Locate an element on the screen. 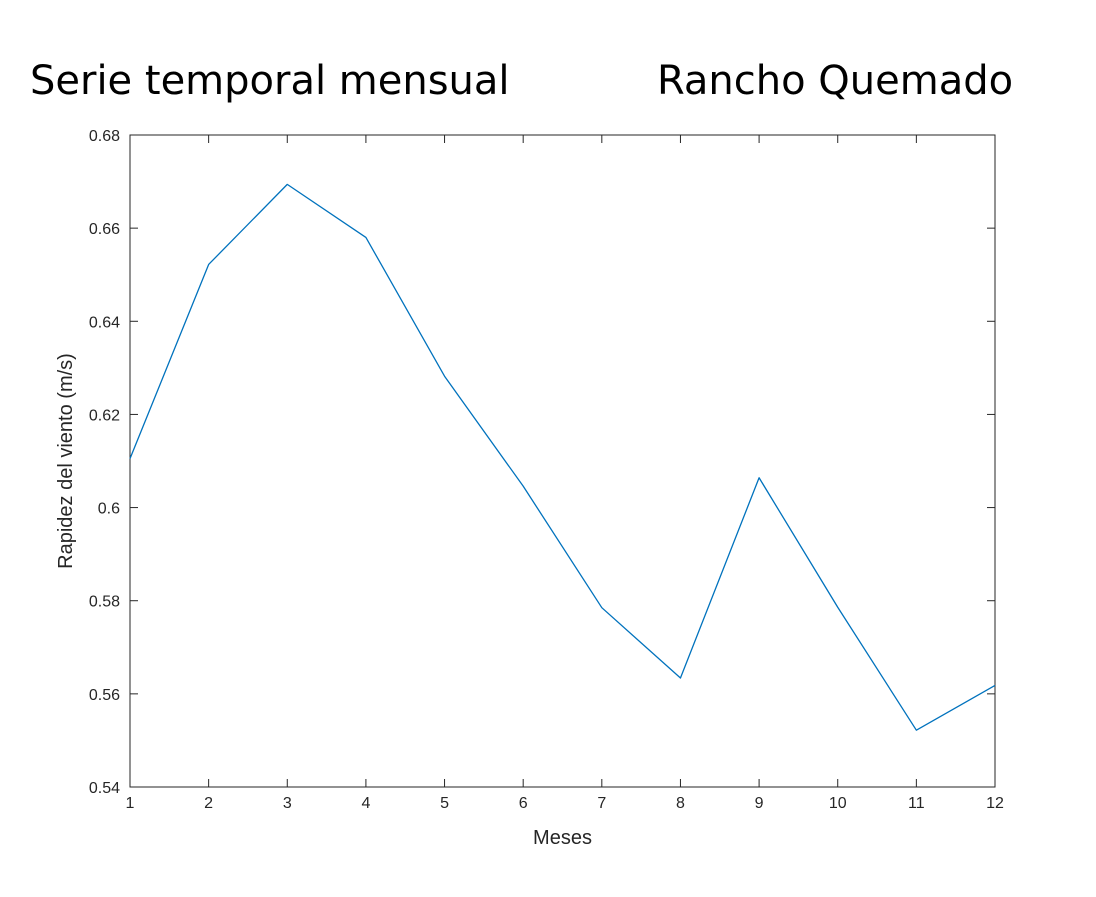  chart-title-left: Serie temporal mensual is located at coordinates (270, 81).